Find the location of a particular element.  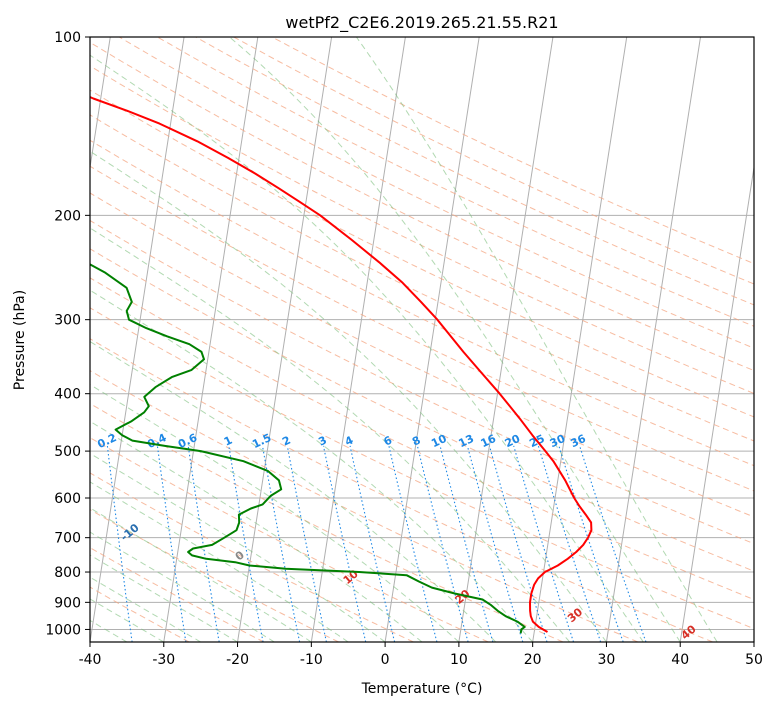

y-axis-label: Pressure (hPa) is located at coordinates (20, 340).